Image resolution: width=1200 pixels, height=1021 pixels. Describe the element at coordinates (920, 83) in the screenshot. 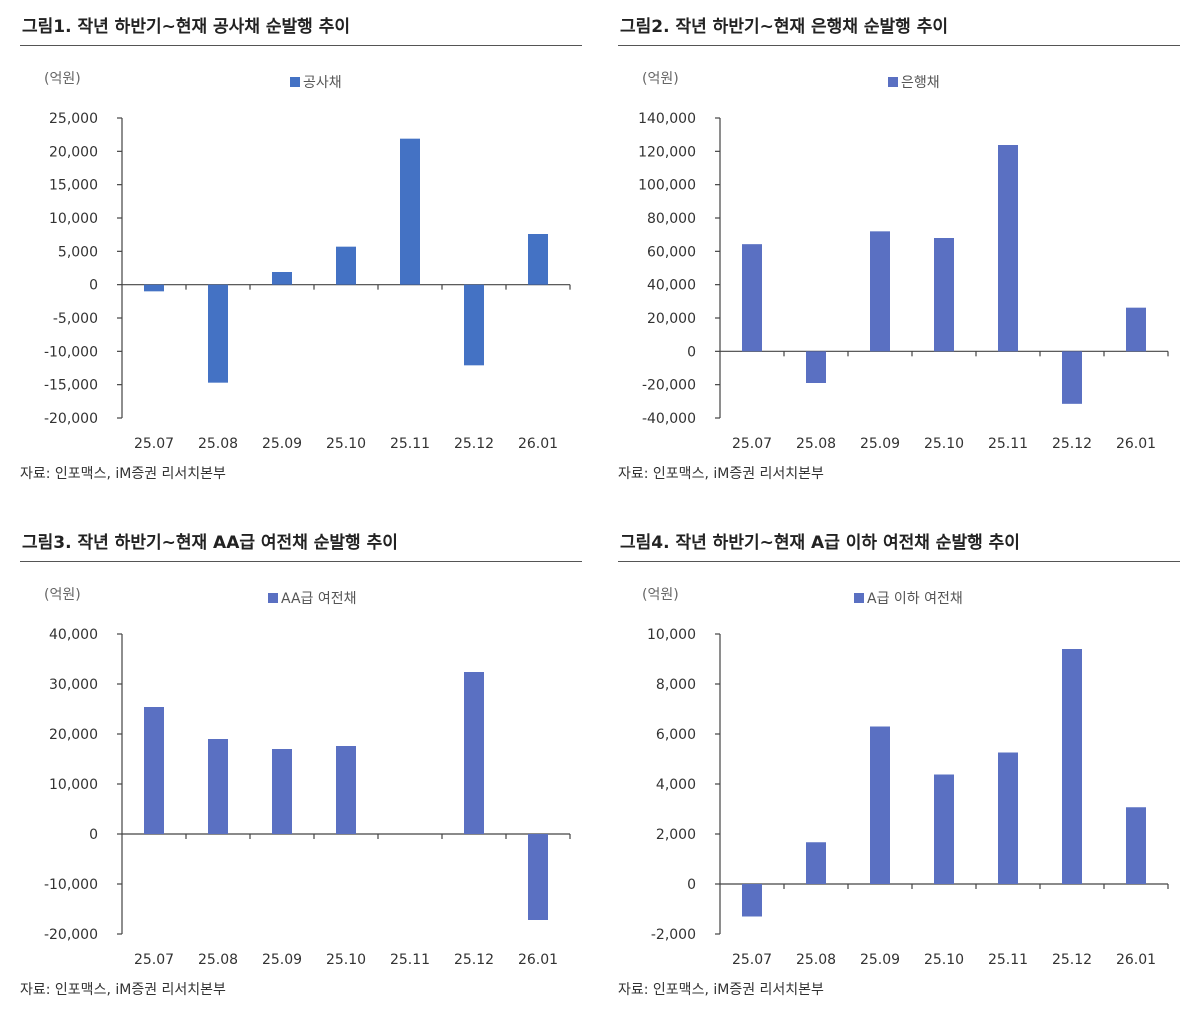

I see `legend-label: 은행채` at that location.